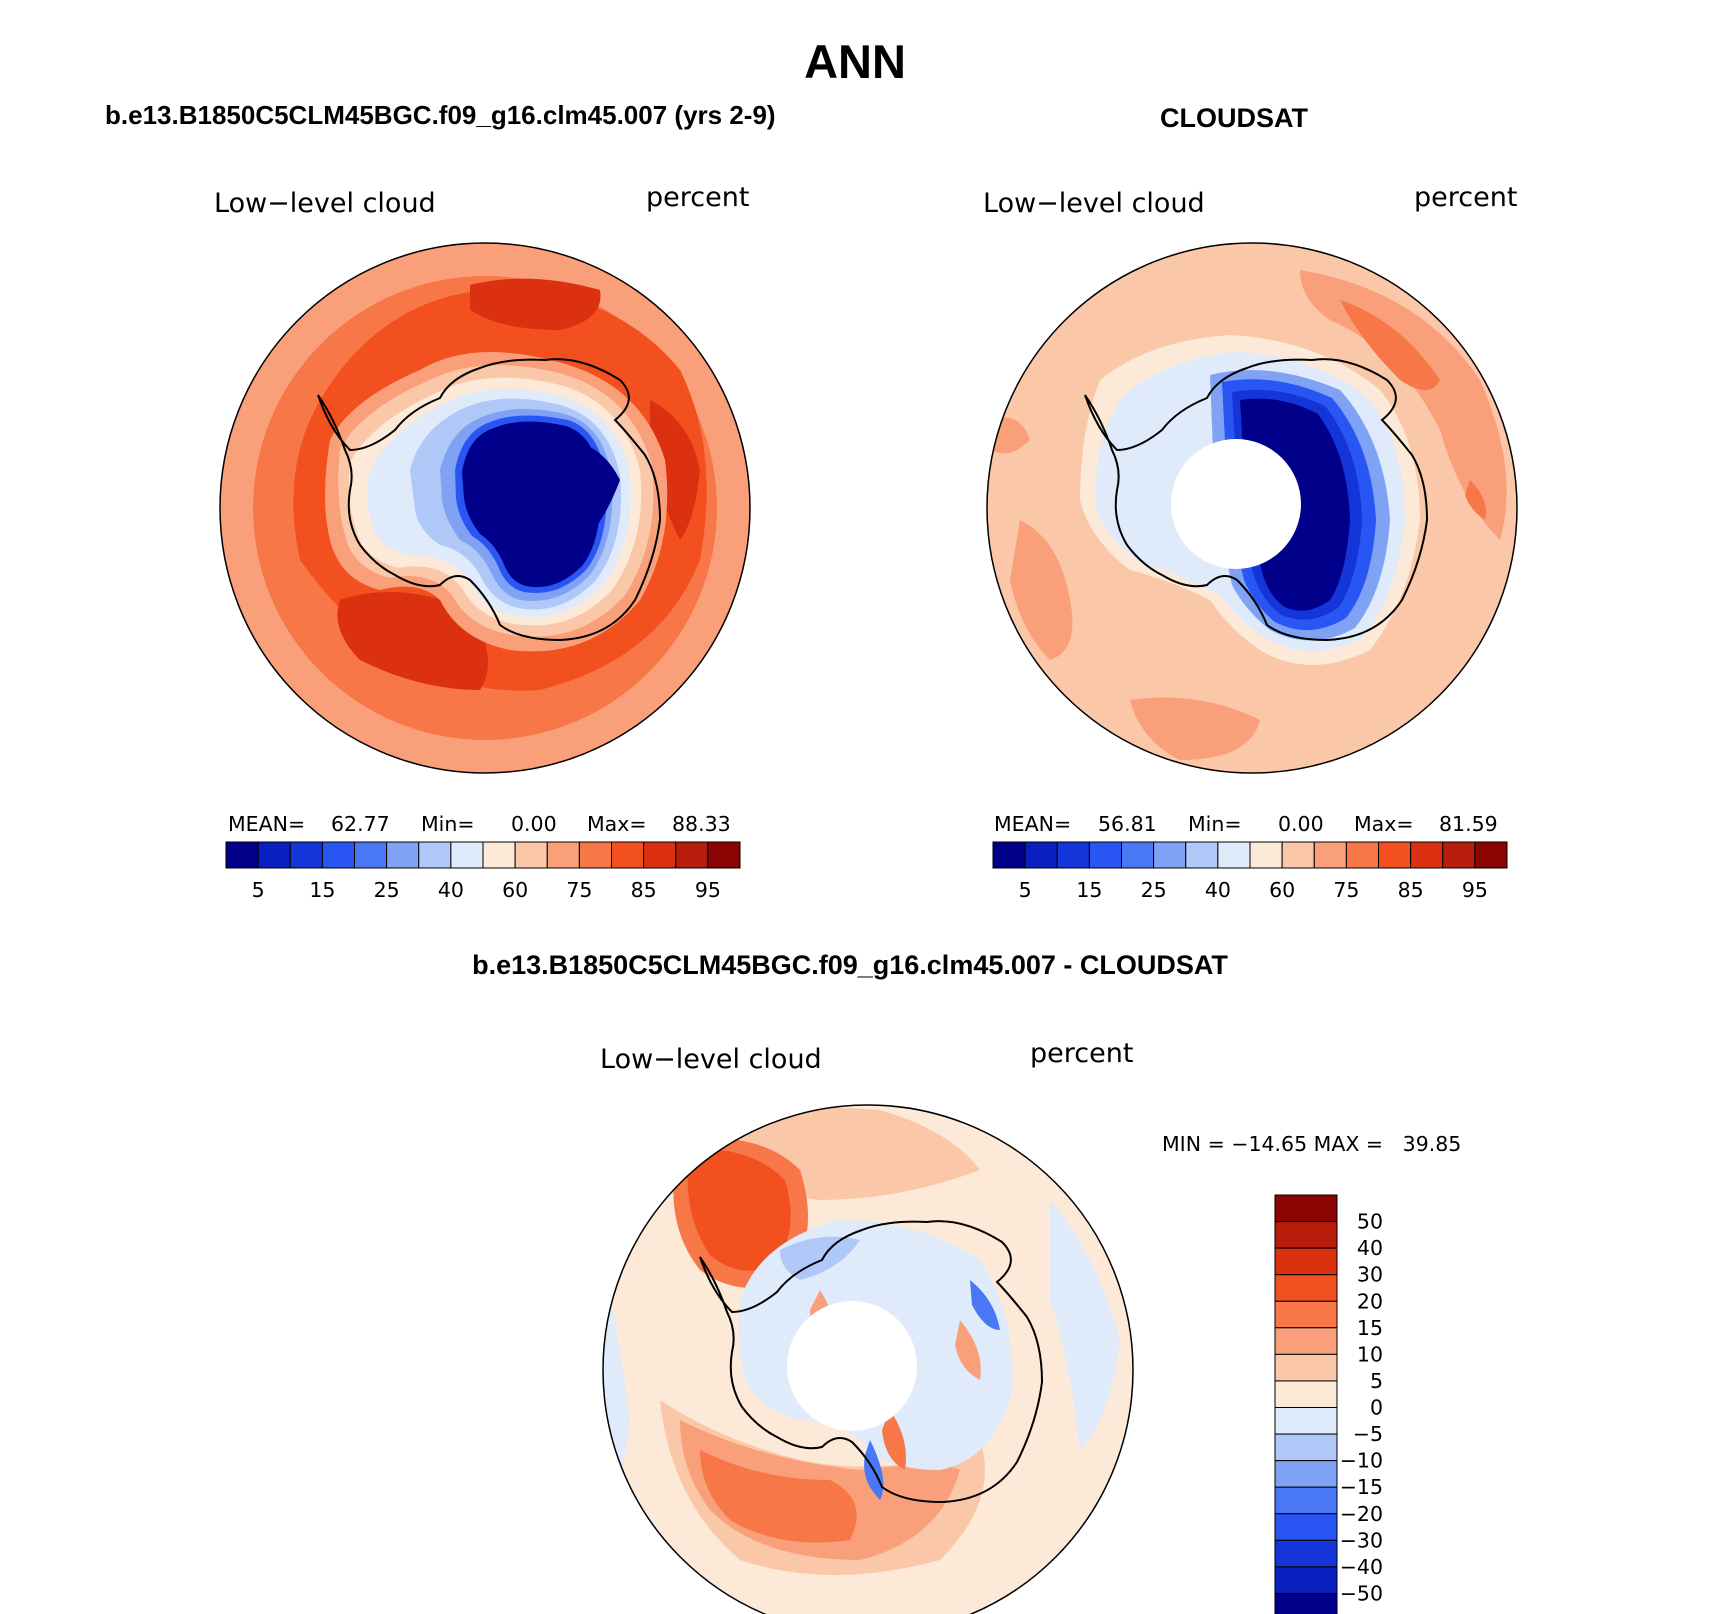 The image size is (1710, 1614). What do you see at coordinates (1250, 871) in the screenshot?
I see `obs-colorbar: 5 15 25 40 60 75 85 95` at bounding box center [1250, 871].